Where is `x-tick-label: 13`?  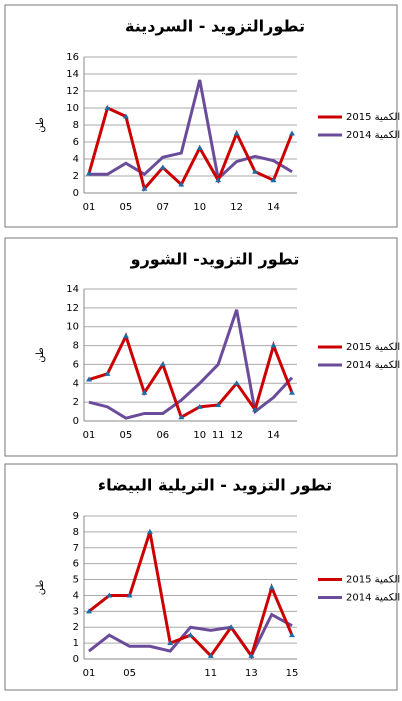
x-tick-label: 13 is located at coordinates (251, 673).